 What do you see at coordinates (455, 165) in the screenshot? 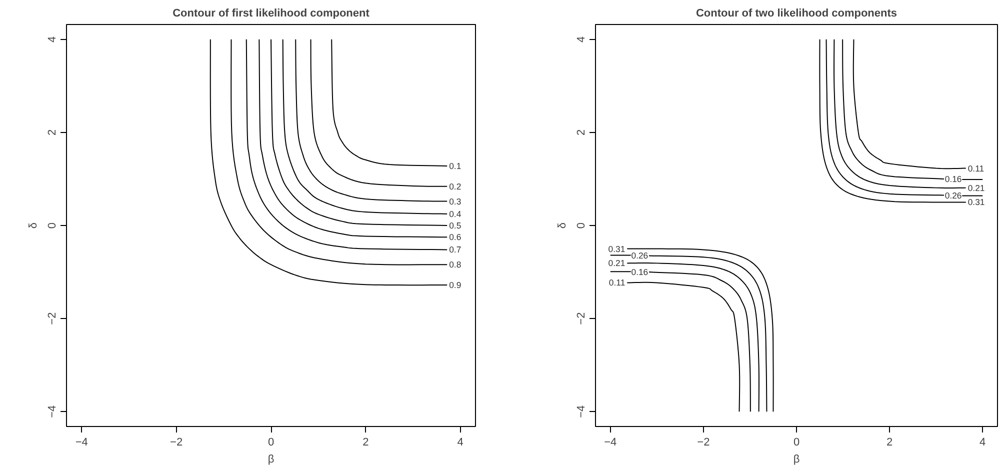
I see `series-label: 0.1` at bounding box center [455, 165].